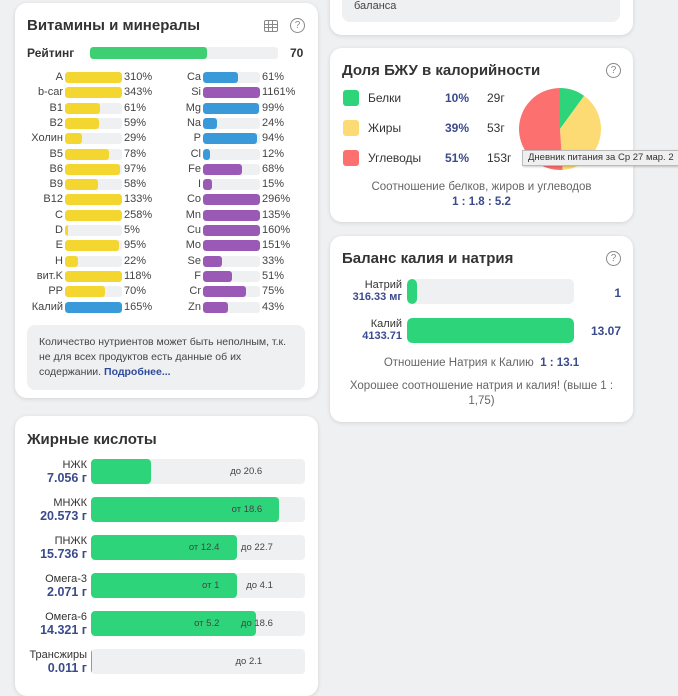 The width and height of the screenshot is (678, 696). Describe the element at coordinates (428, 258) in the screenshot. I see `kna-title: Баланс калия и натрия` at that location.